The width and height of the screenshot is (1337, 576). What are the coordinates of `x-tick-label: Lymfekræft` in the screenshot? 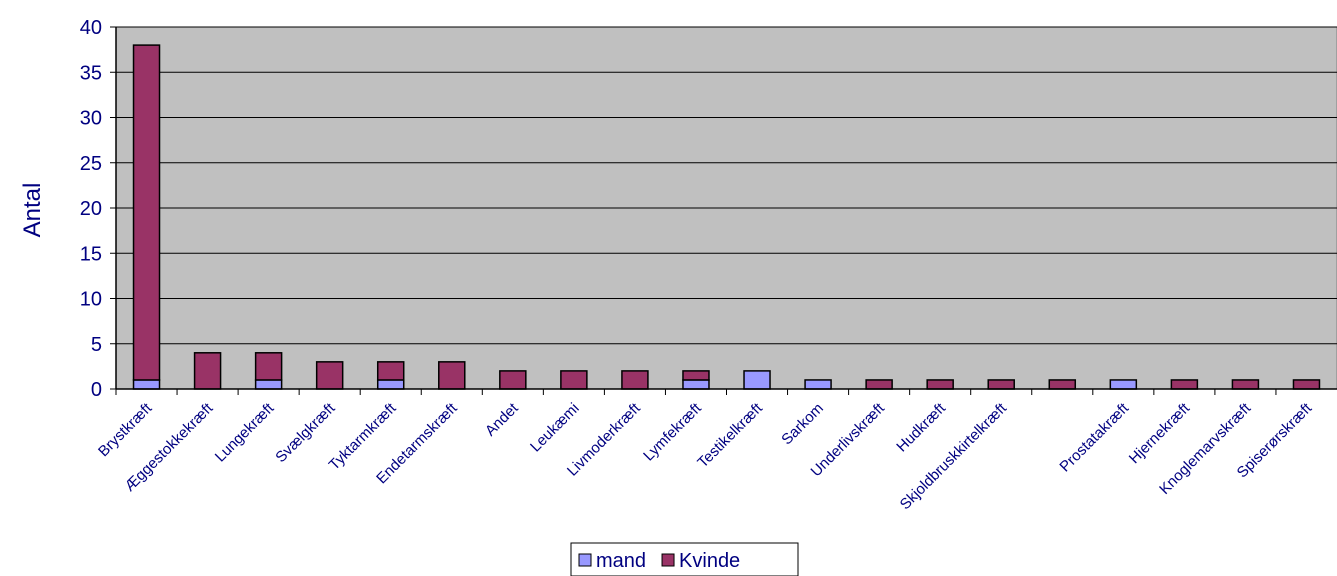 It's located at (672, 431).